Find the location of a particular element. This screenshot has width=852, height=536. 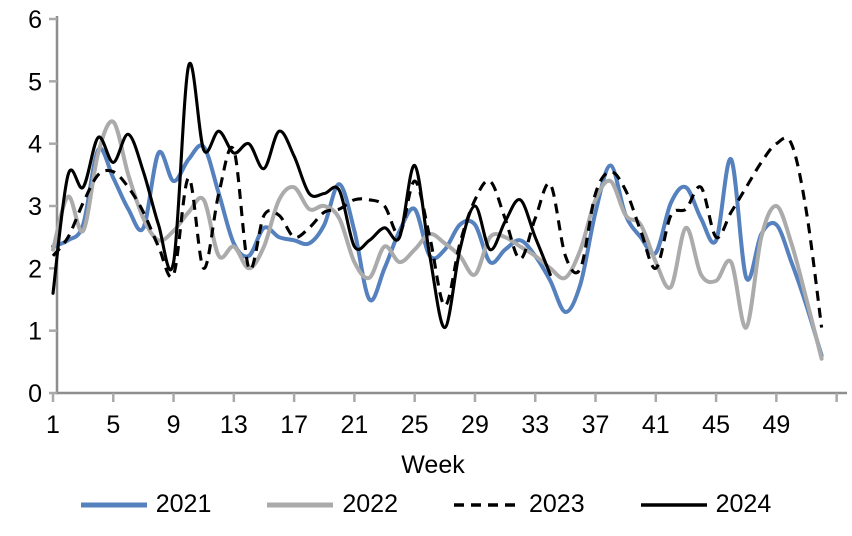

legend-item-2024: 2024 is located at coordinates (706, 504).